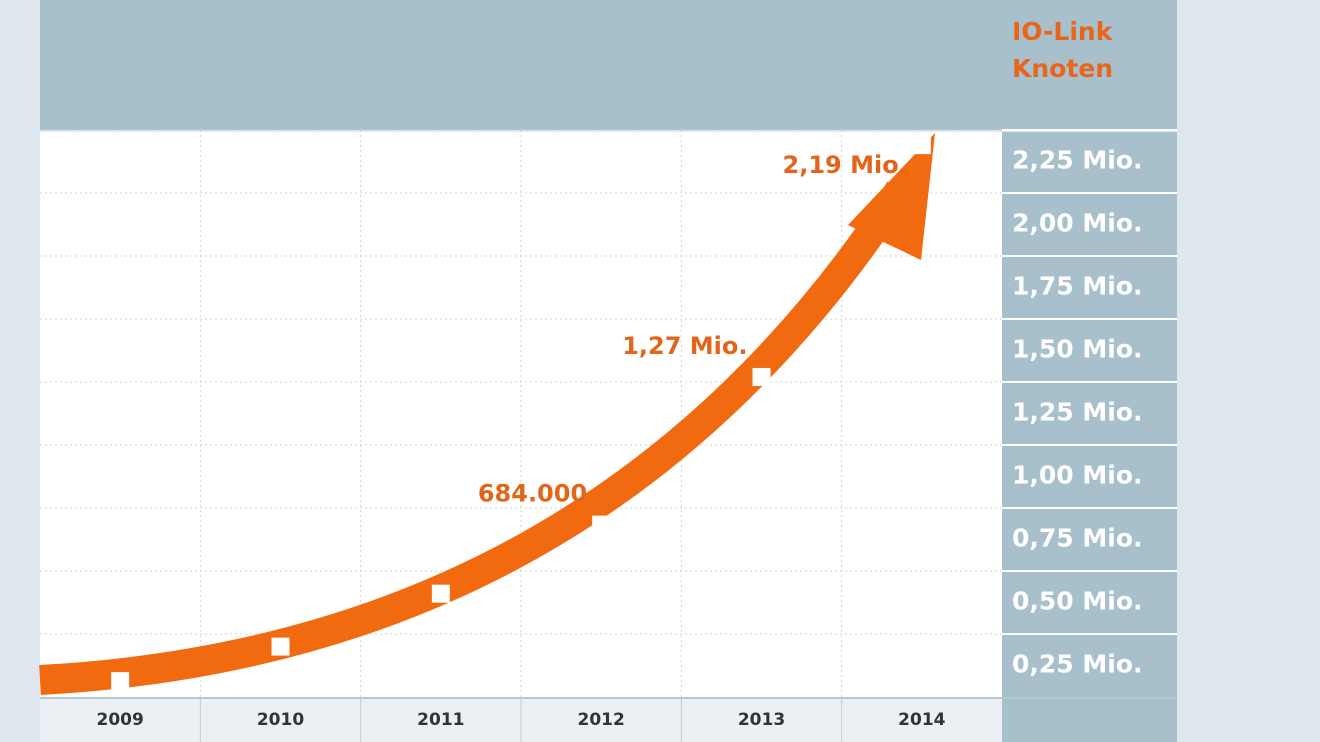  Describe the element at coordinates (921, 720) in the screenshot. I see `x-tick-label: 2014` at that location.